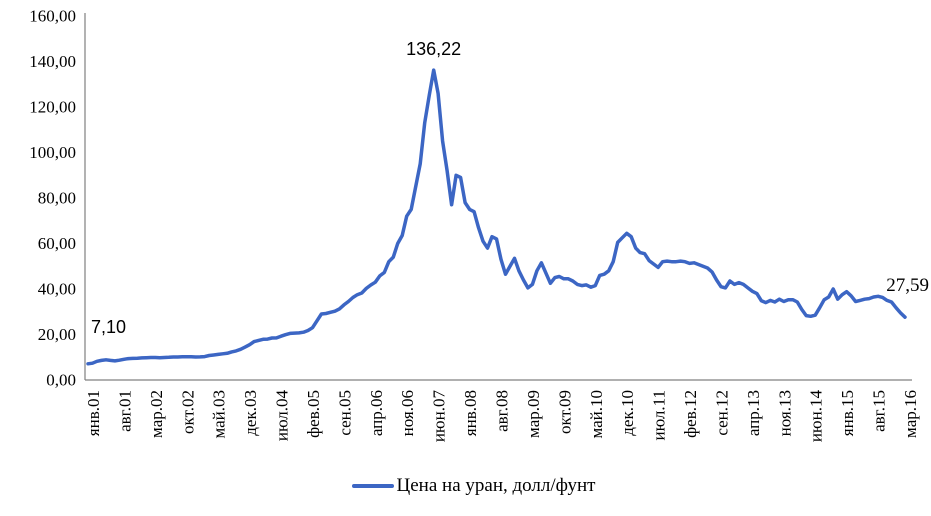 Image resolution: width=931 pixels, height=516 pixels. I want to click on x-axis-tick-label: фев.05, so click(313, 414).